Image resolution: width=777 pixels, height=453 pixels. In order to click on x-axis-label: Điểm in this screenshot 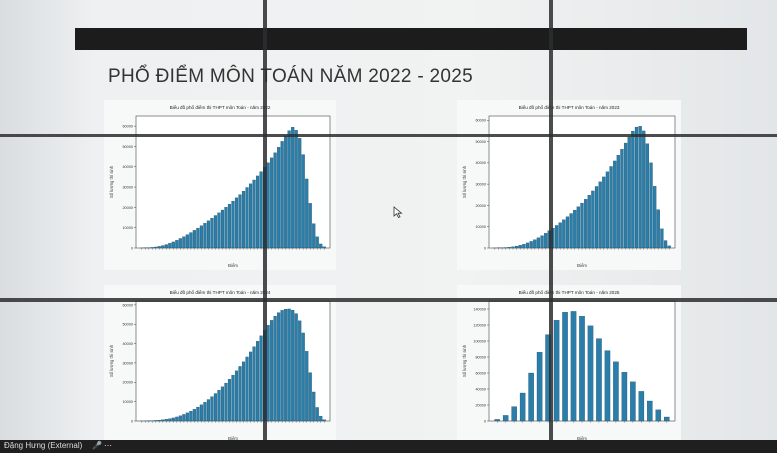, I will do `click(233, 265)`.